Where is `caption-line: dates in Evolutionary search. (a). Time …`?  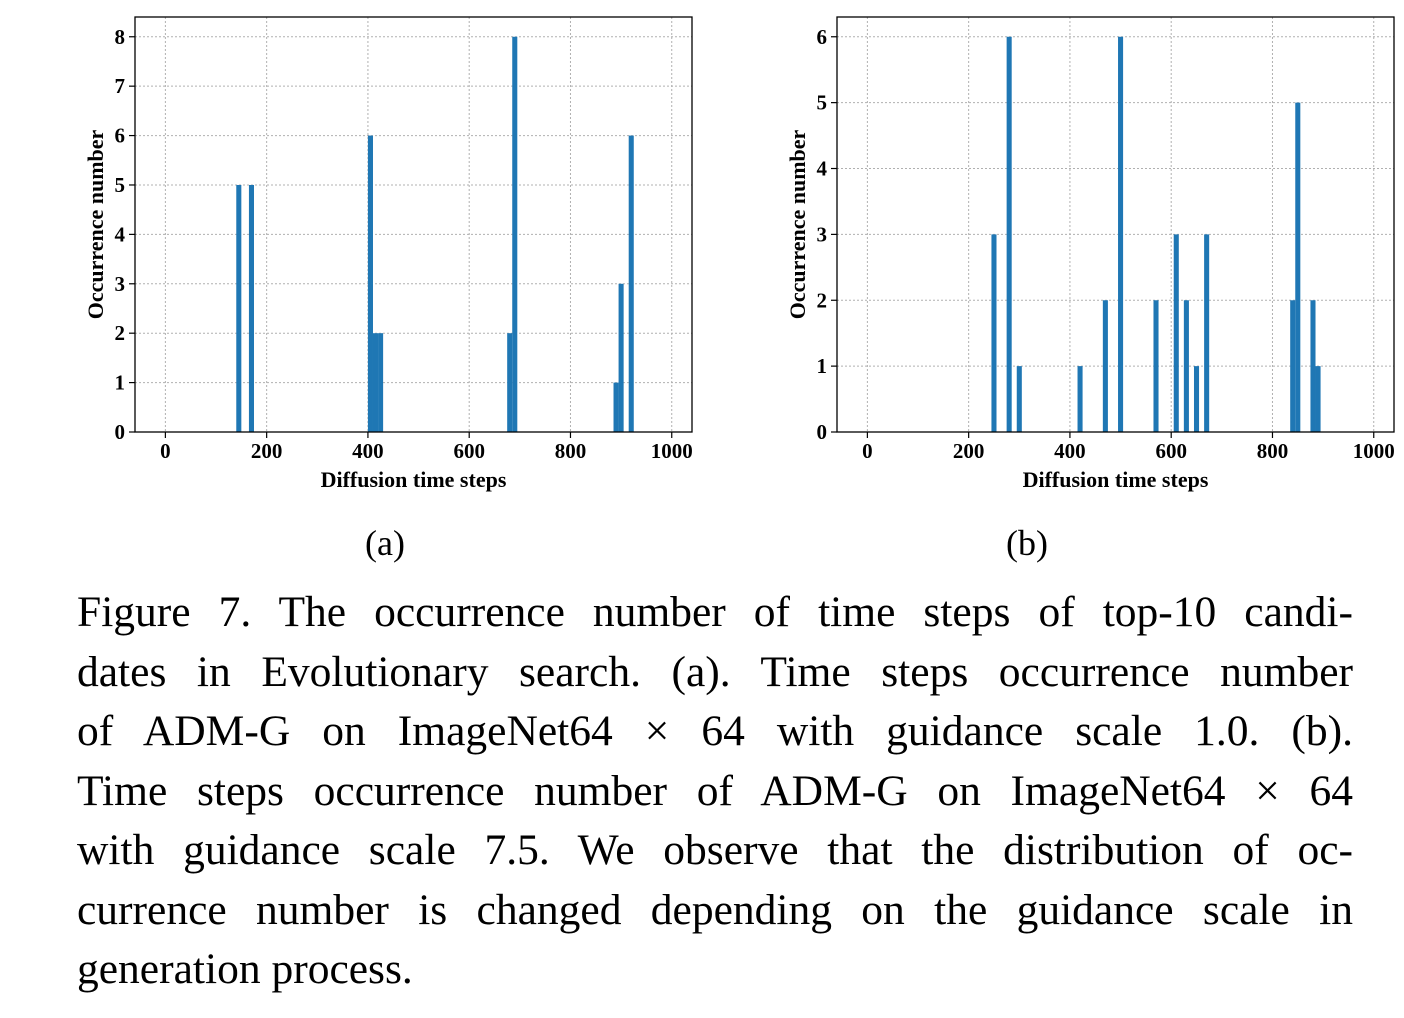
caption-line: dates in Evolutionary search. (a). Time … is located at coordinates (715, 671).